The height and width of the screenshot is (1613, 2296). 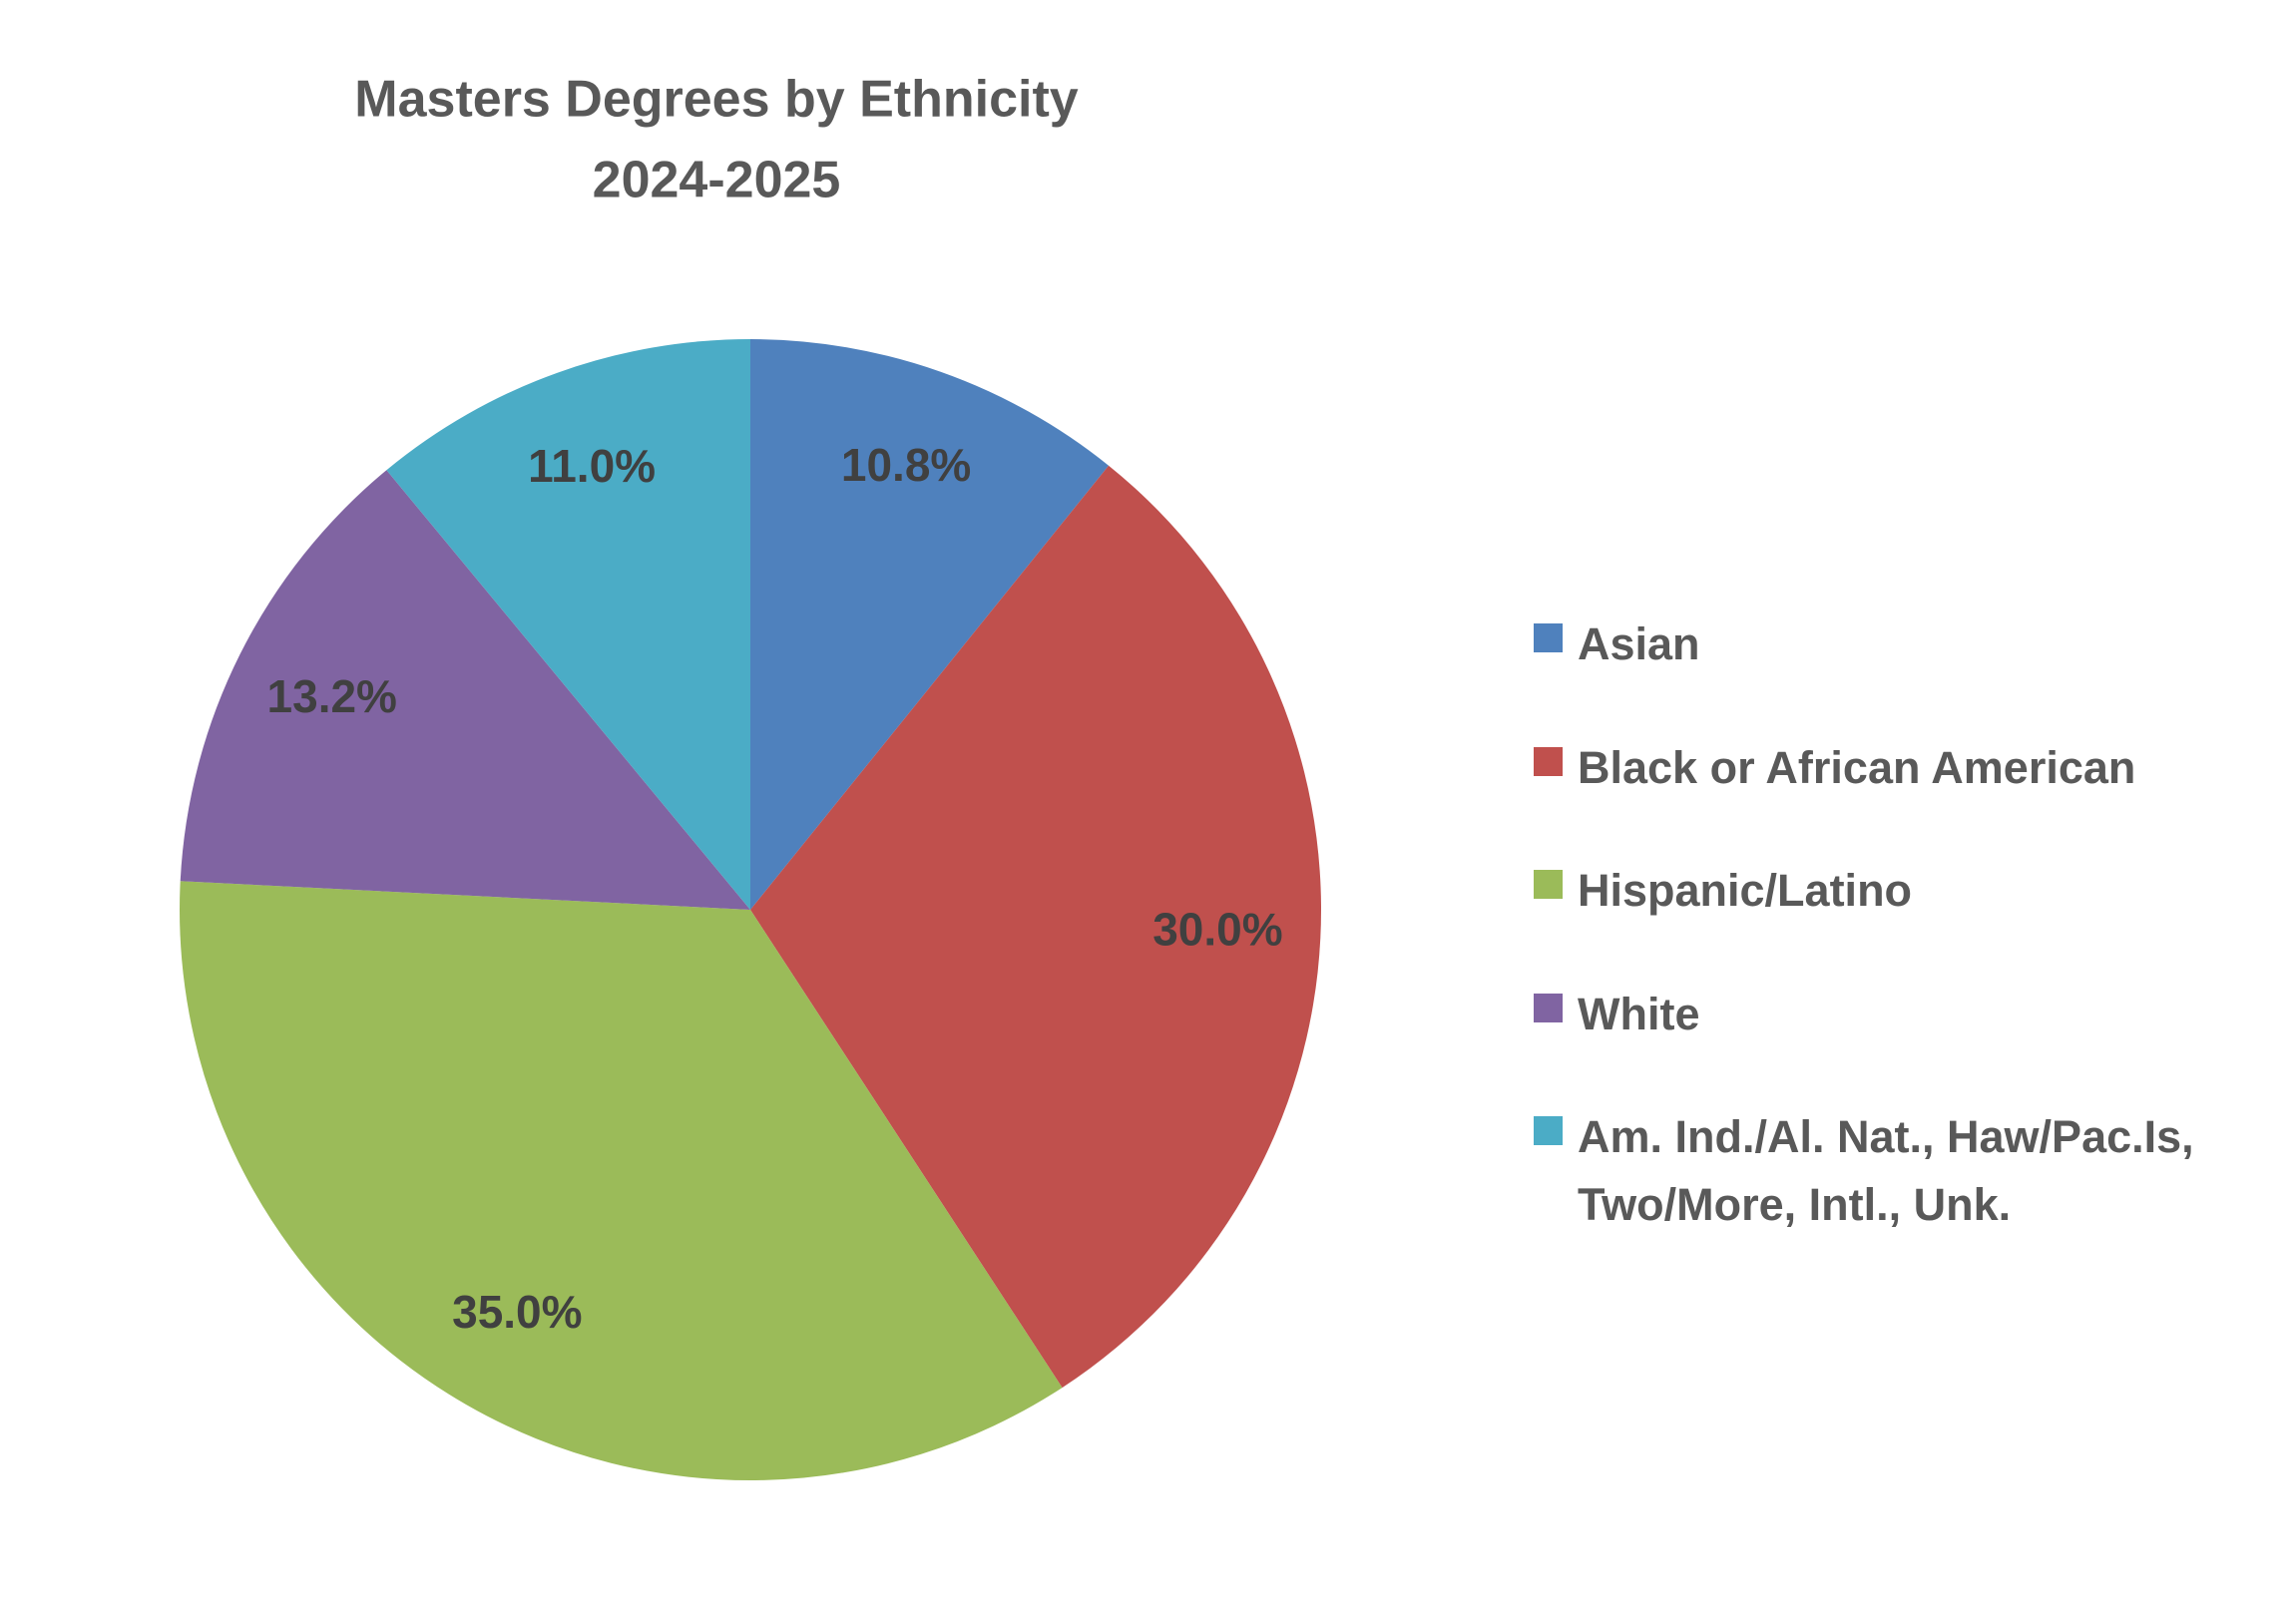 I want to click on data-label: 13.2%, so click(x=332, y=696).